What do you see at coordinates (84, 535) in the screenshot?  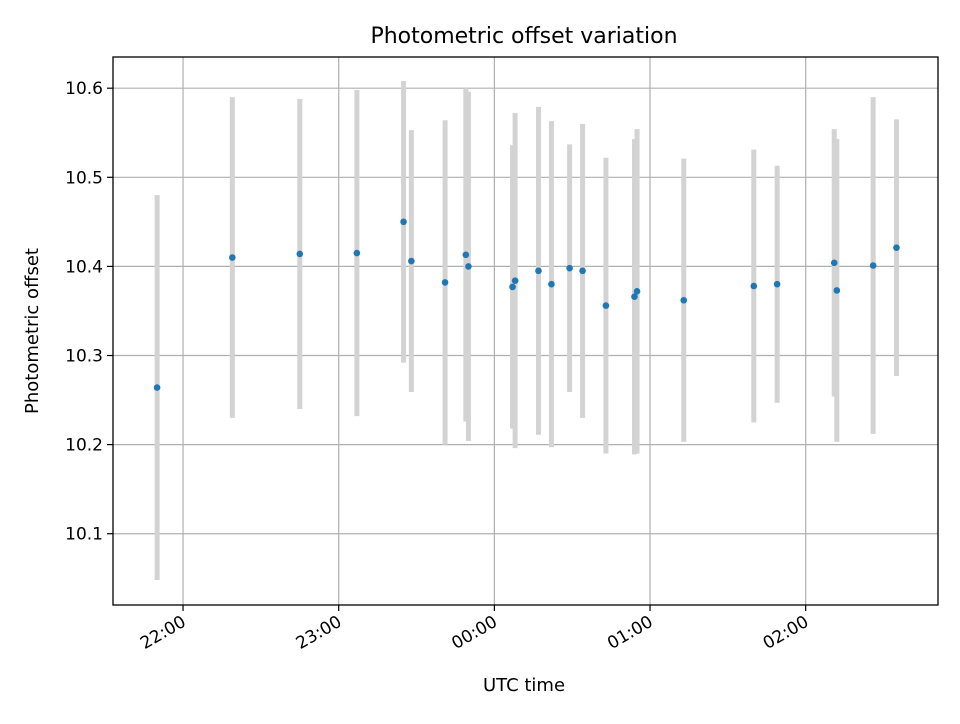 I see `y-tick-label: 10.1` at bounding box center [84, 535].